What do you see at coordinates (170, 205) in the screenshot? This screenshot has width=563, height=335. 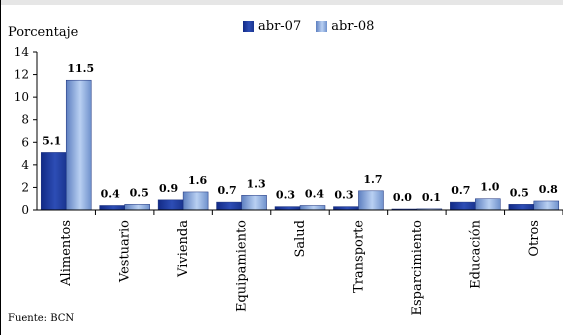 I see `bar-abr-07-Vivienda` at bounding box center [170, 205].